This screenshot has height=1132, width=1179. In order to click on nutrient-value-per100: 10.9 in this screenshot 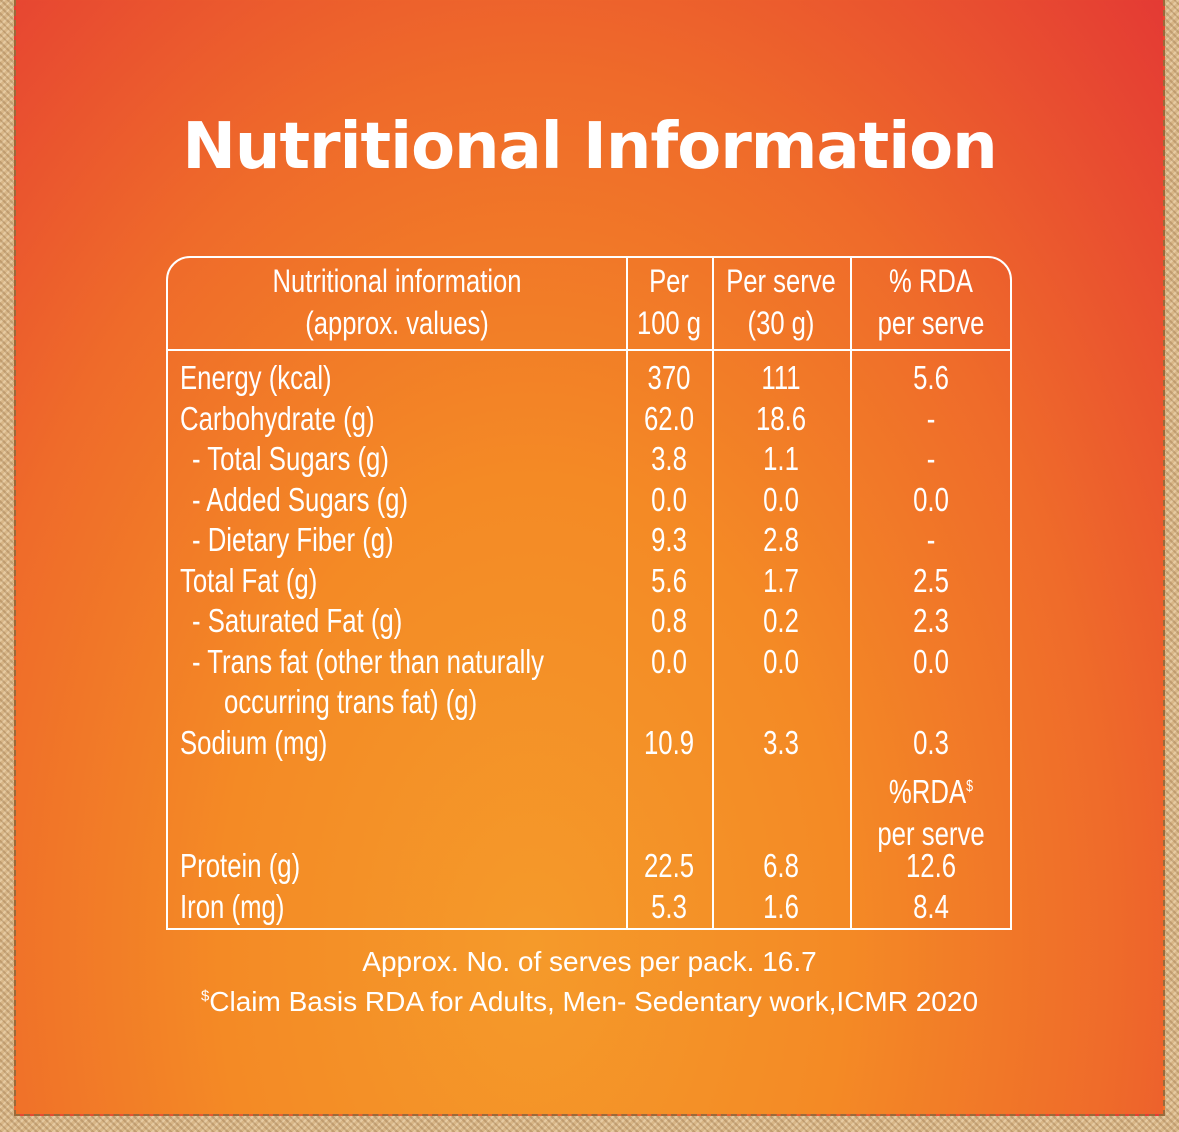, I will do `click(669, 742)`.